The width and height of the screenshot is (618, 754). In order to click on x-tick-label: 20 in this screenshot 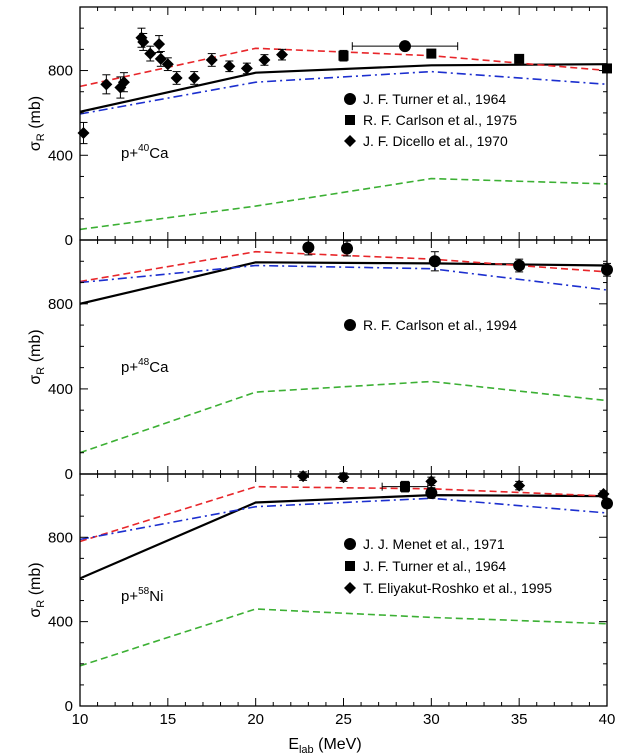, I will do `click(255, 719)`.